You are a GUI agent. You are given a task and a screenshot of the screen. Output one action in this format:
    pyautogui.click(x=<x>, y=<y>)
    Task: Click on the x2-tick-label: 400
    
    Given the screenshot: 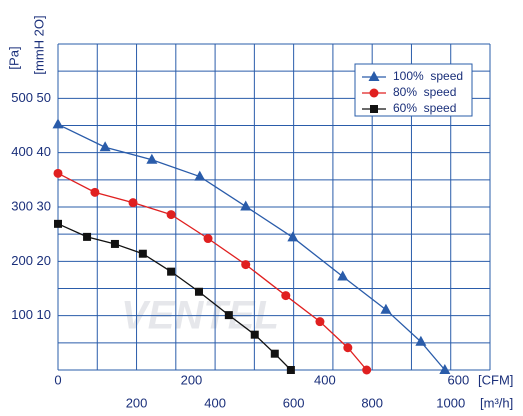 What is the action you would take?
    pyautogui.click(x=325, y=379)
    